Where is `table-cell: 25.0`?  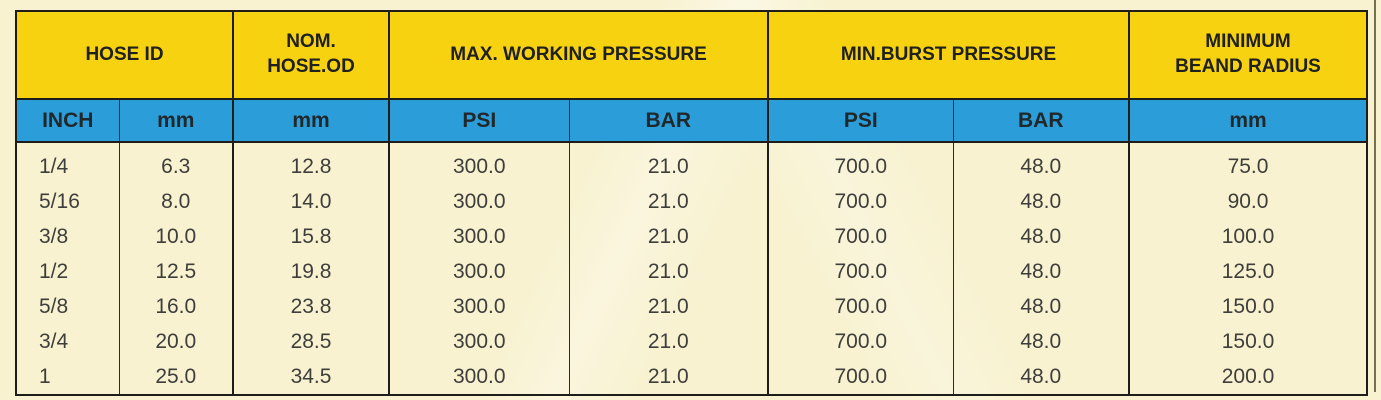
table-cell: 25.0 is located at coordinates (176, 377).